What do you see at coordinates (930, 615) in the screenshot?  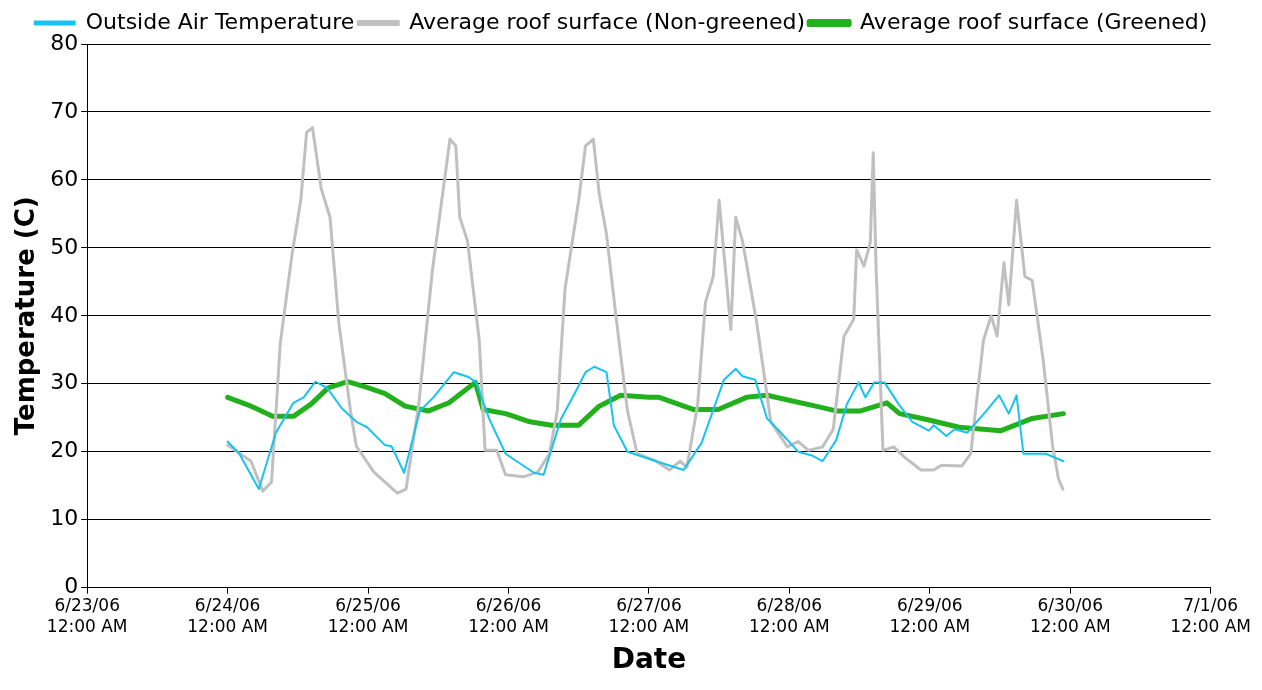 I see `x-tick-label: 6/29/06 12:00 AM` at bounding box center [930, 615].